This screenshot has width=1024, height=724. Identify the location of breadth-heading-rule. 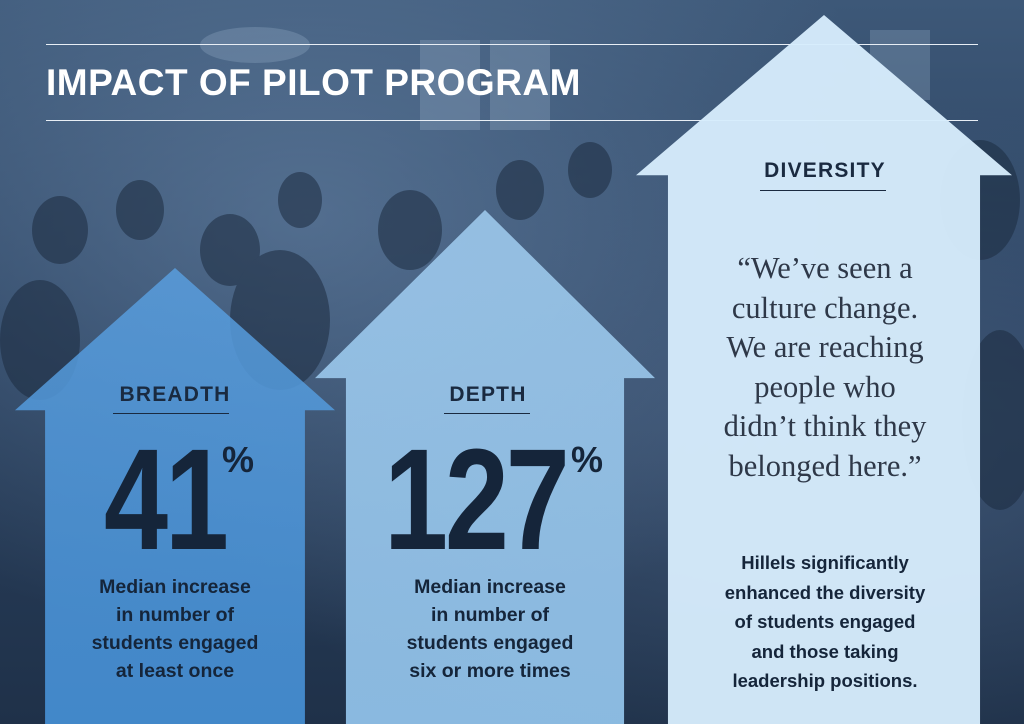
(171, 413).